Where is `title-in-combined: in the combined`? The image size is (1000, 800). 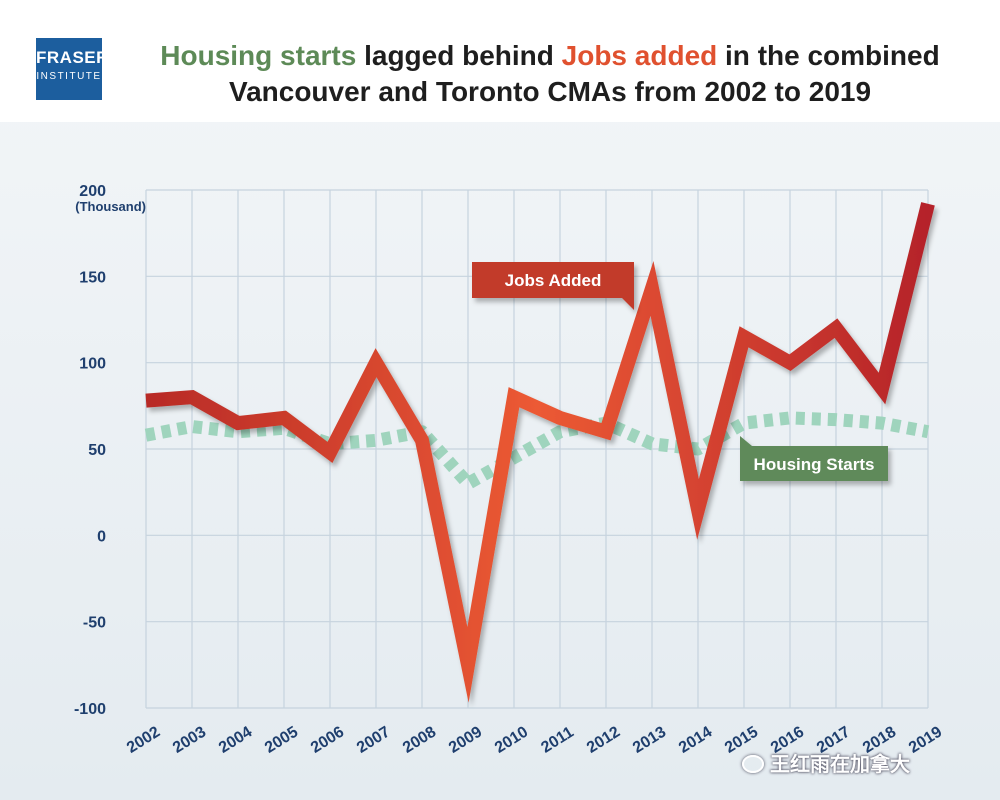 title-in-combined: in the combined is located at coordinates (828, 55).